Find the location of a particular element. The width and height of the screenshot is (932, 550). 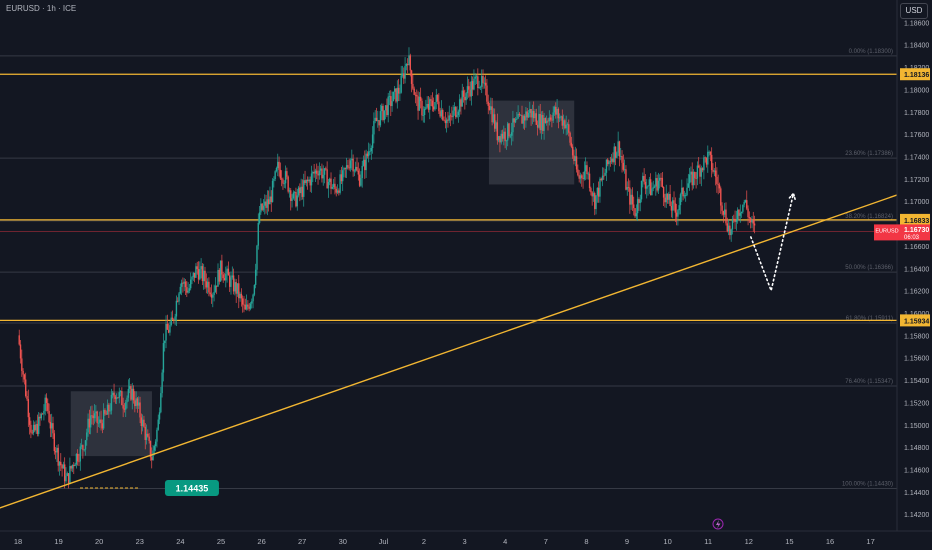

fib-level-label: 61.80% (1.15911) is located at coordinates (869, 319).